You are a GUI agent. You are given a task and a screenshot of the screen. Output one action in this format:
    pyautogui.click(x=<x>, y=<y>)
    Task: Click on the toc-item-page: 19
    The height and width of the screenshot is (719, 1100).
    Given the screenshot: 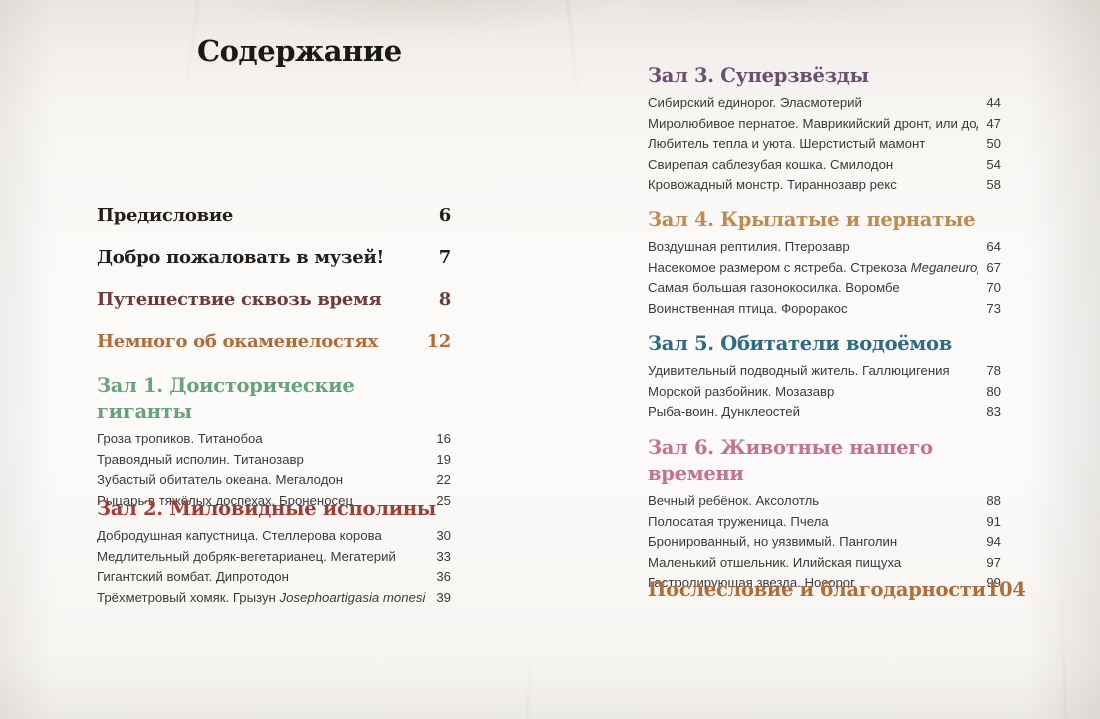 What is the action you would take?
    pyautogui.click(x=443, y=459)
    